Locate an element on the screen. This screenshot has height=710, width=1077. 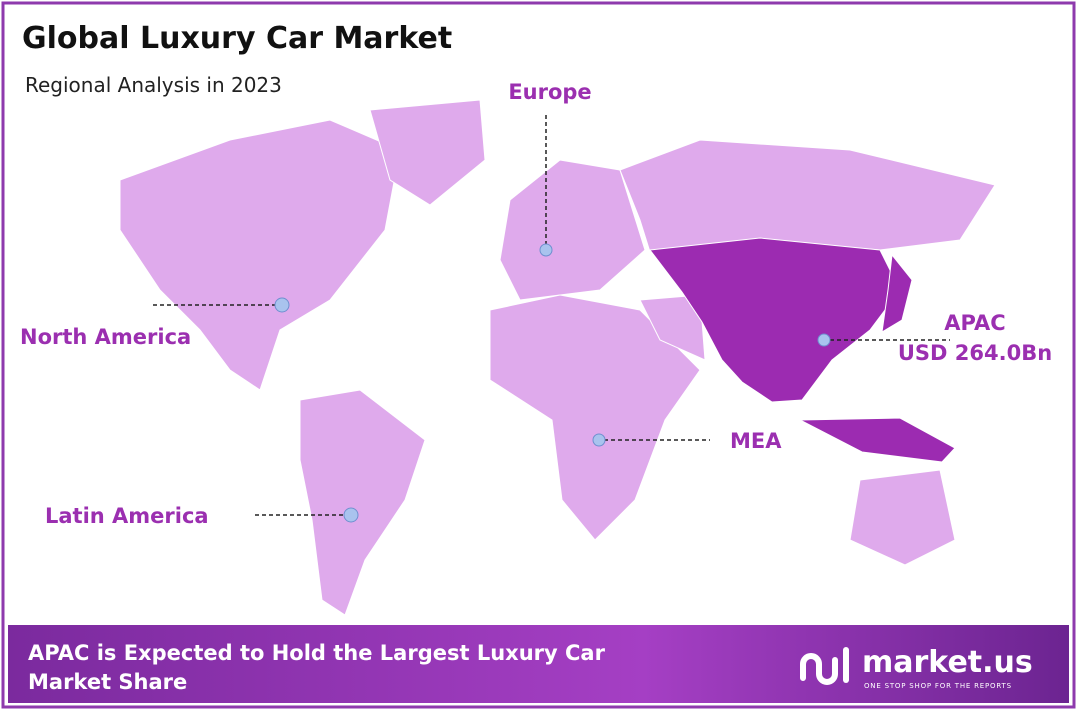
logo: market.us is located at coordinates (947, 662).